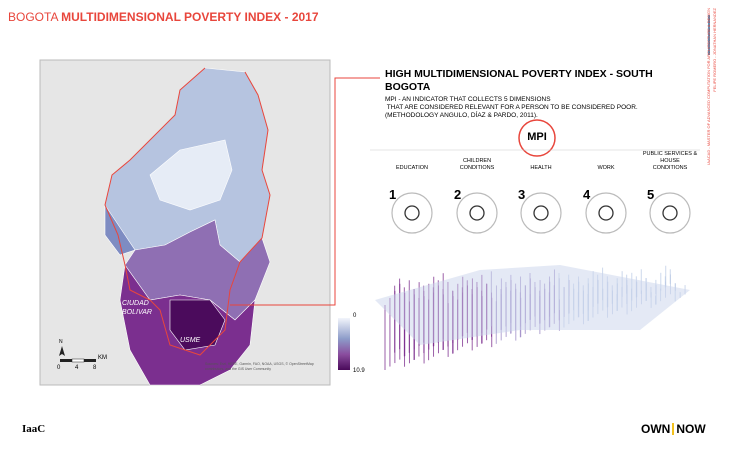  Describe the element at coordinates (393, 194) in the screenshot. I see `dimension-number: 1` at that location.